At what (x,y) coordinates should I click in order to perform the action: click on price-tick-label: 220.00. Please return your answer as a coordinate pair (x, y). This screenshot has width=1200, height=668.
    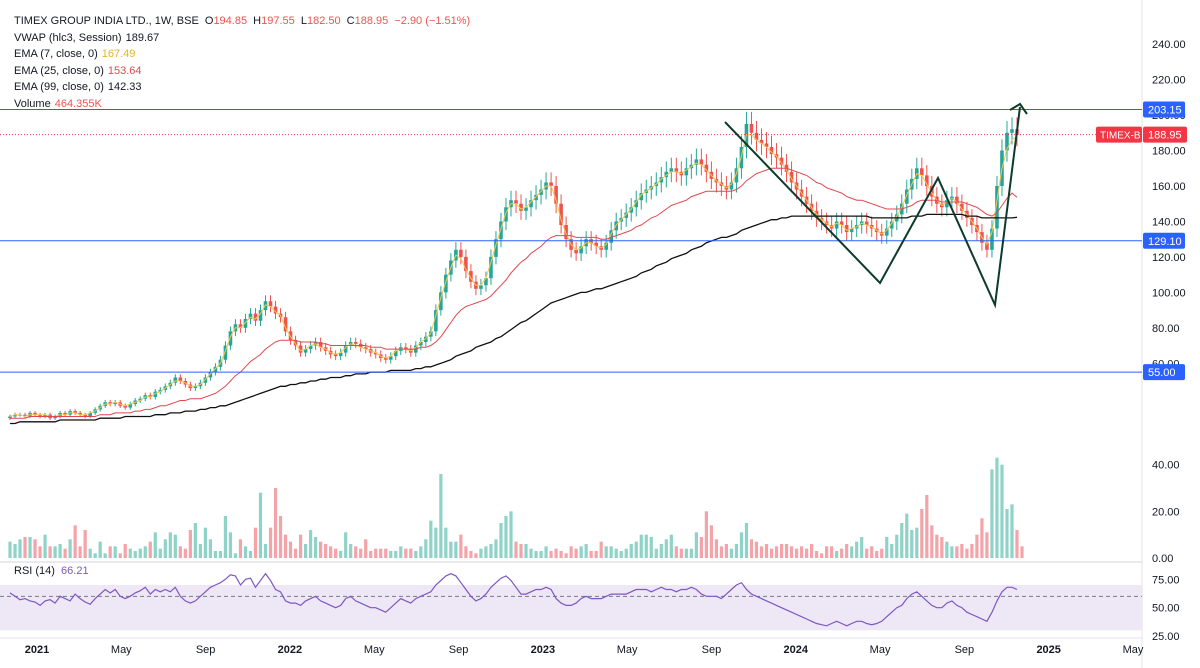
    Looking at the image, I should click on (1169, 81).